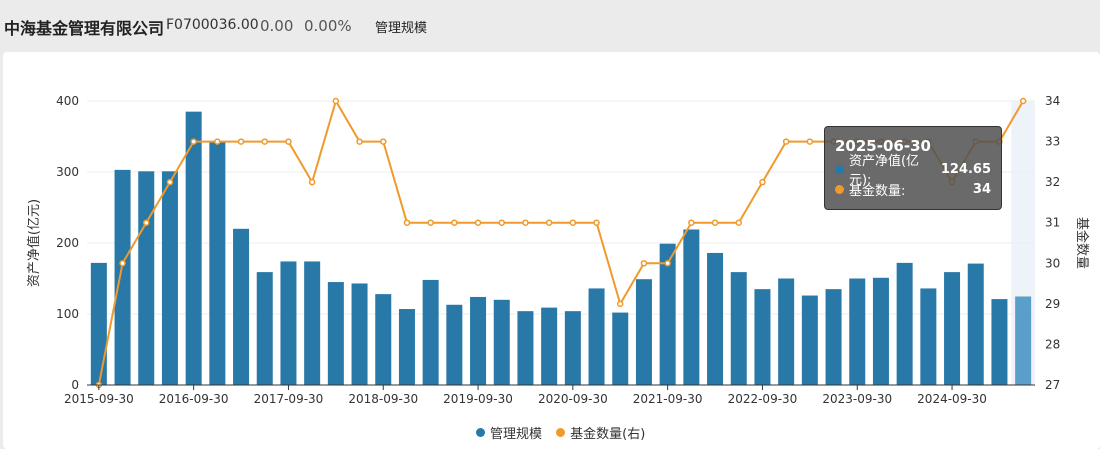  What do you see at coordinates (480, 432) in the screenshot?
I see `legend-bar-dot` at bounding box center [480, 432].